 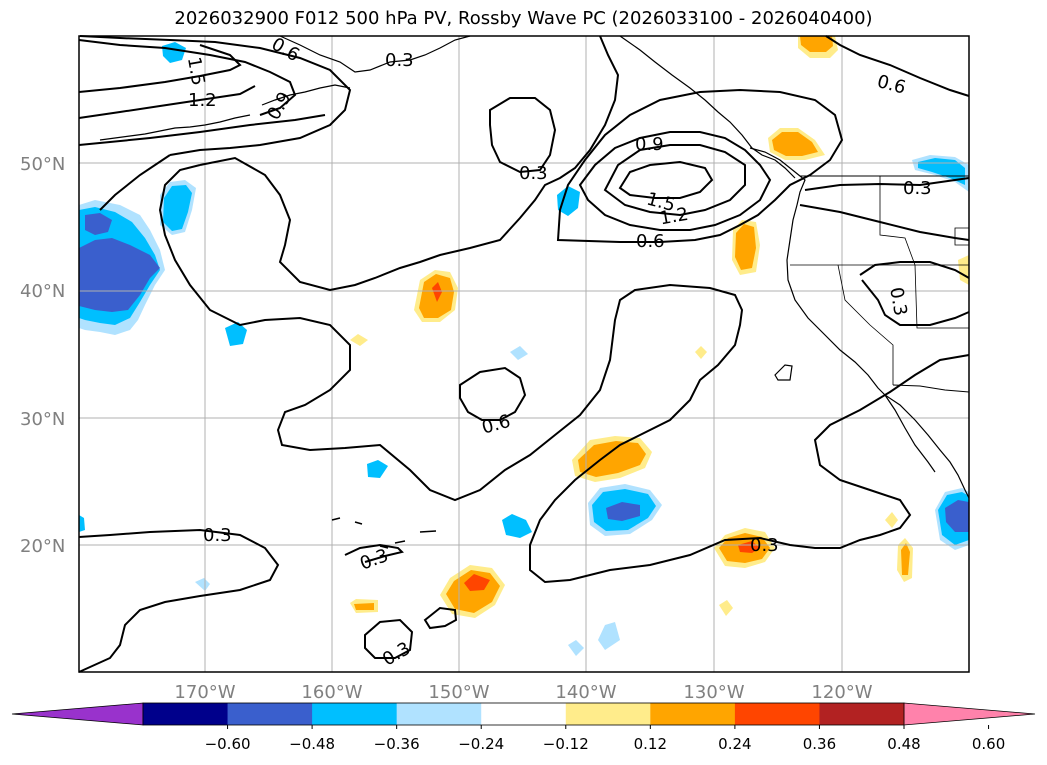 I want to click on colorbar-segments, so click(x=524, y=714).